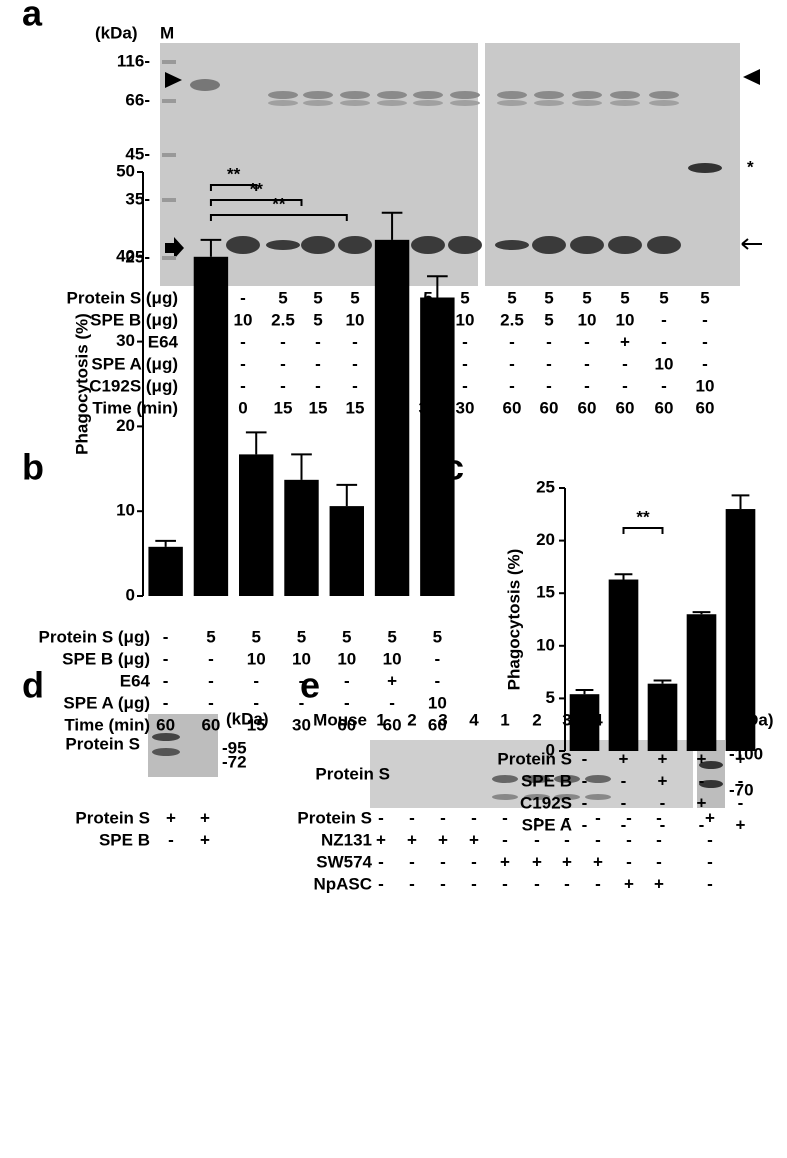  I want to click on unit-label: (kDa), so click(247, 718).